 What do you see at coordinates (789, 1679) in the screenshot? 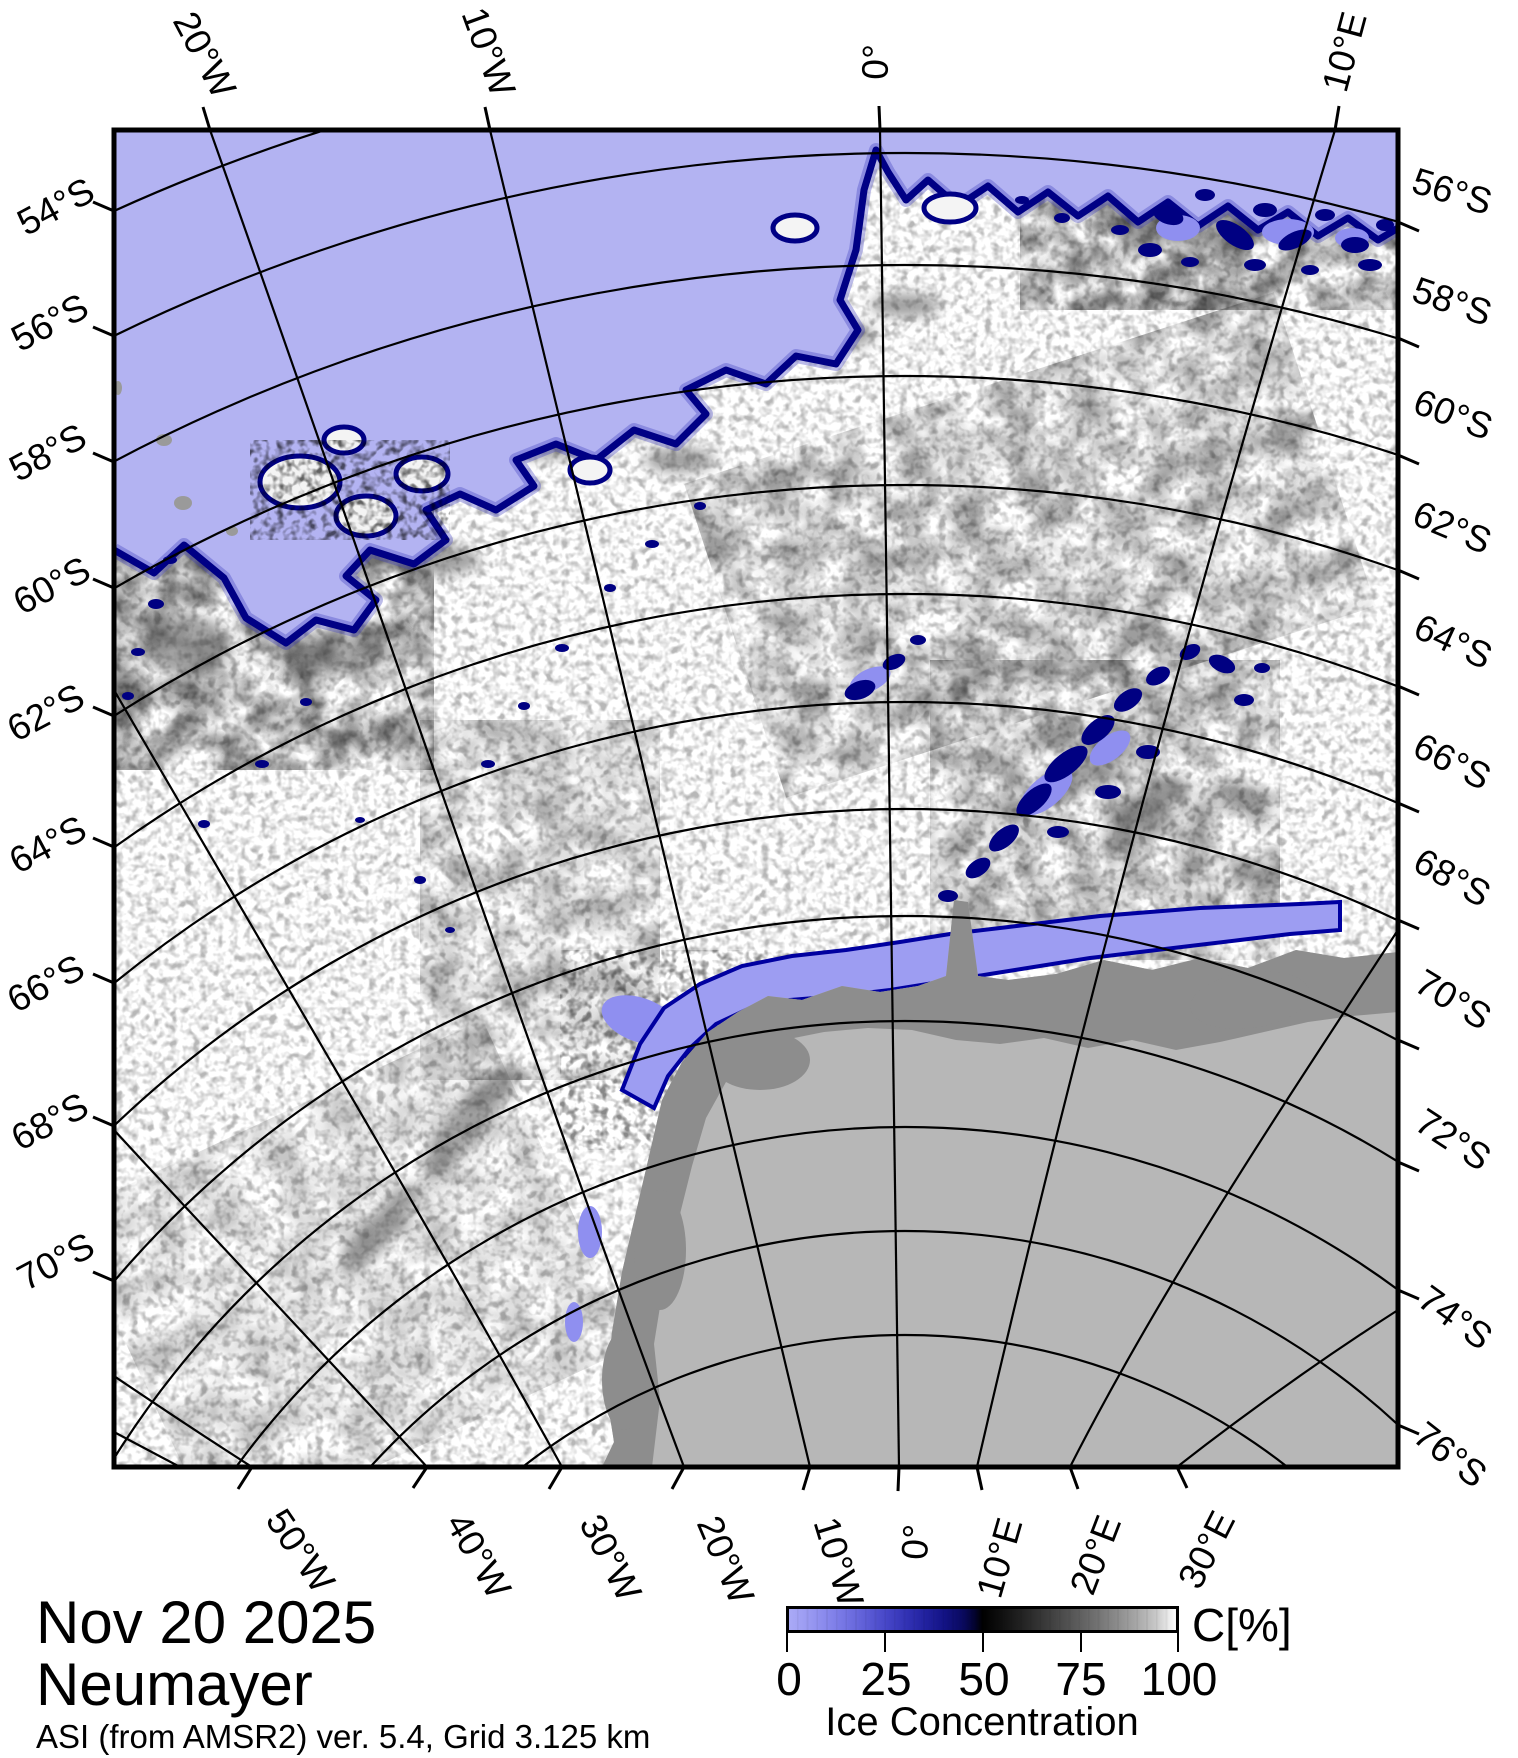
I see `colorbar-ticklabel-0: 0` at bounding box center [789, 1679].